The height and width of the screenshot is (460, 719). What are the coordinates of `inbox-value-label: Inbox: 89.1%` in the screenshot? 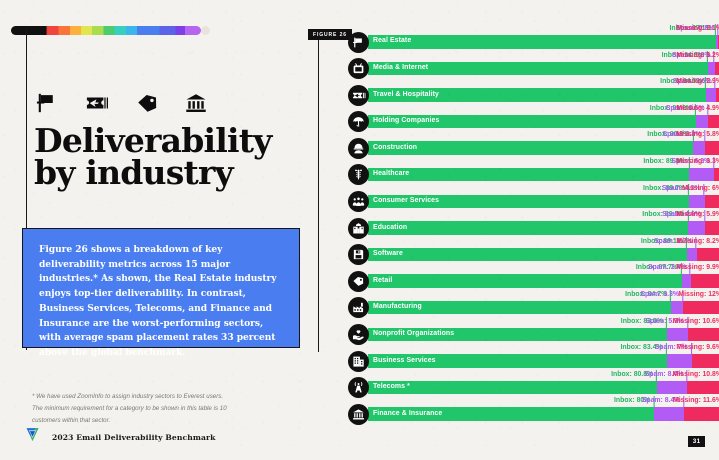 It's located at (664, 242).